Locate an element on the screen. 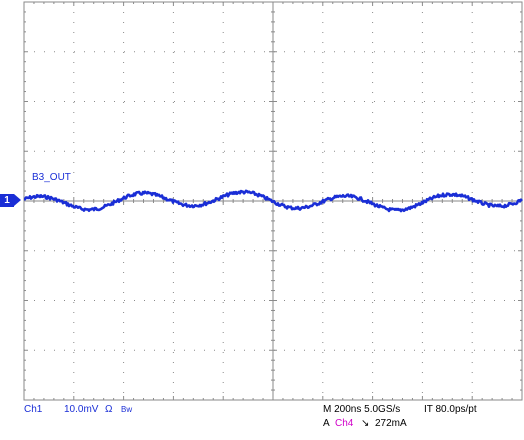 This screenshot has width=524, height=440. status-bandwidth-limit: Bw is located at coordinates (127, 409).